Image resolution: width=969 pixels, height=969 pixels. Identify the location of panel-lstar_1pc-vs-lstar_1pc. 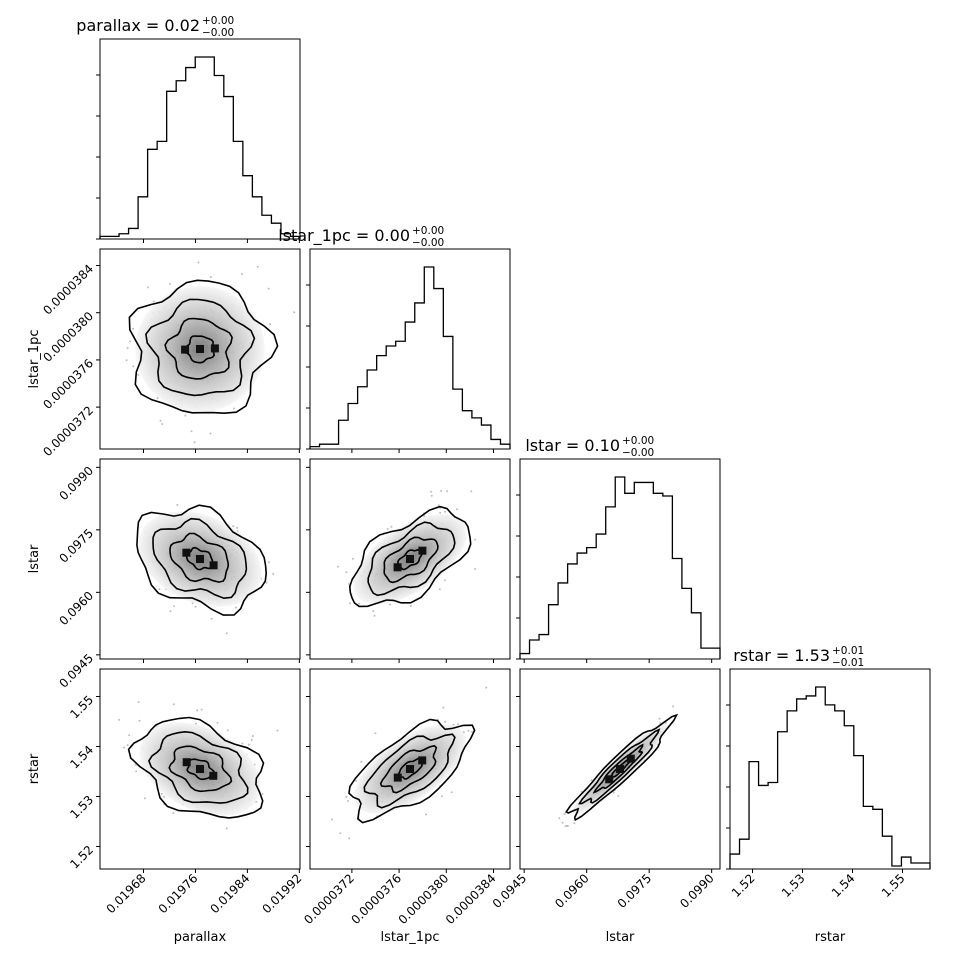
(408, 350).